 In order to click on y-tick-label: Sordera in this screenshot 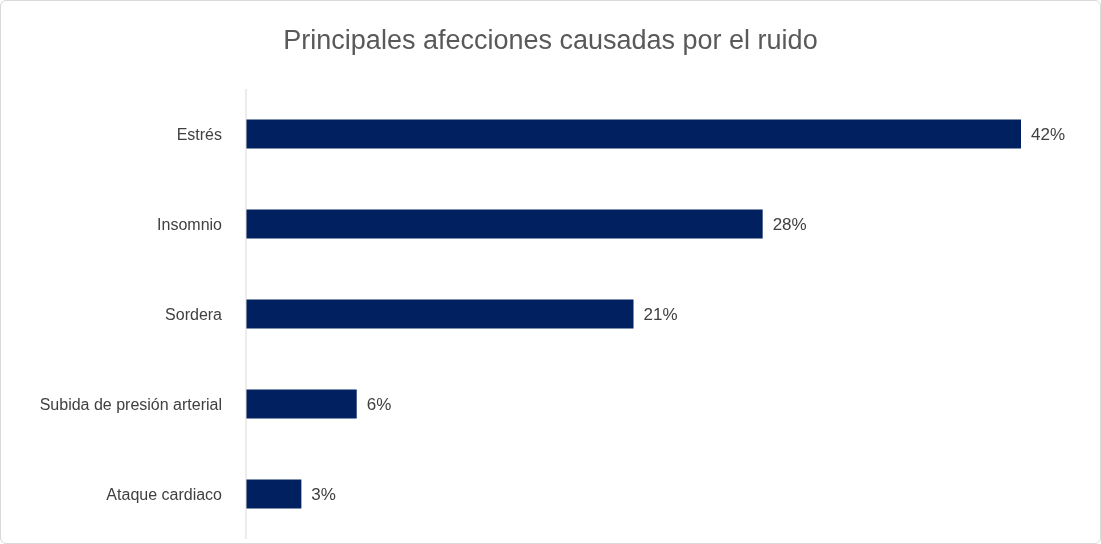, I will do `click(194, 314)`.